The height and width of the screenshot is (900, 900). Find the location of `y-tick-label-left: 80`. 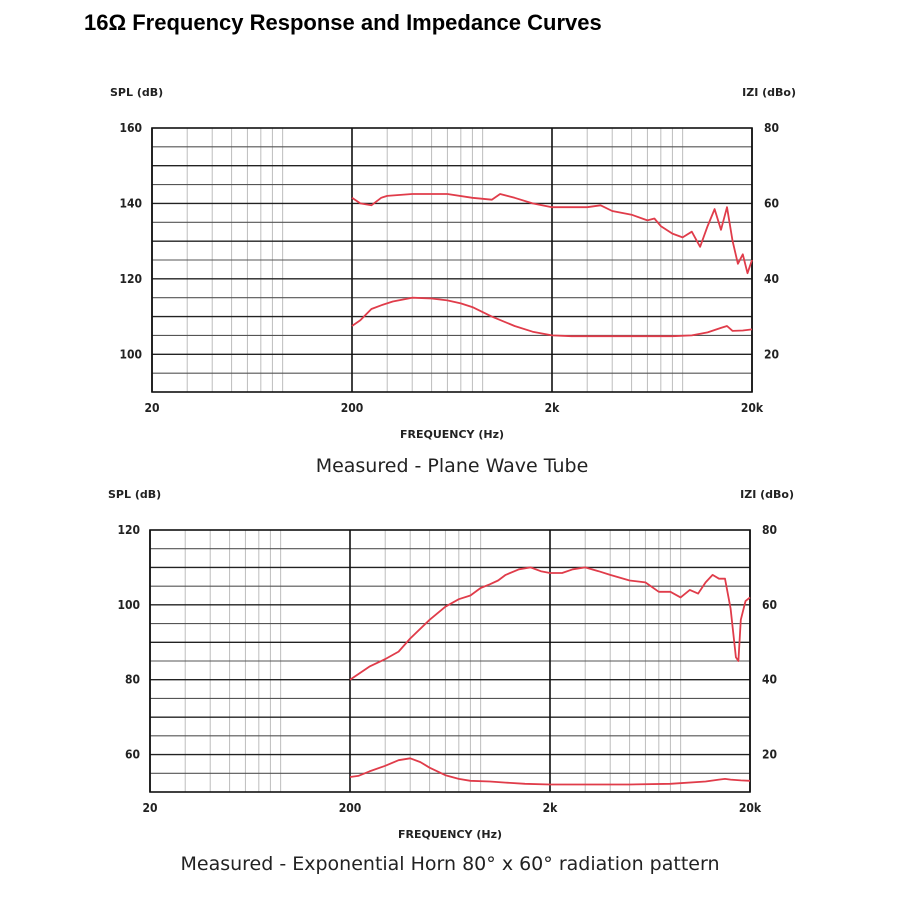

y-tick-label-left: 80 is located at coordinates (132, 680).